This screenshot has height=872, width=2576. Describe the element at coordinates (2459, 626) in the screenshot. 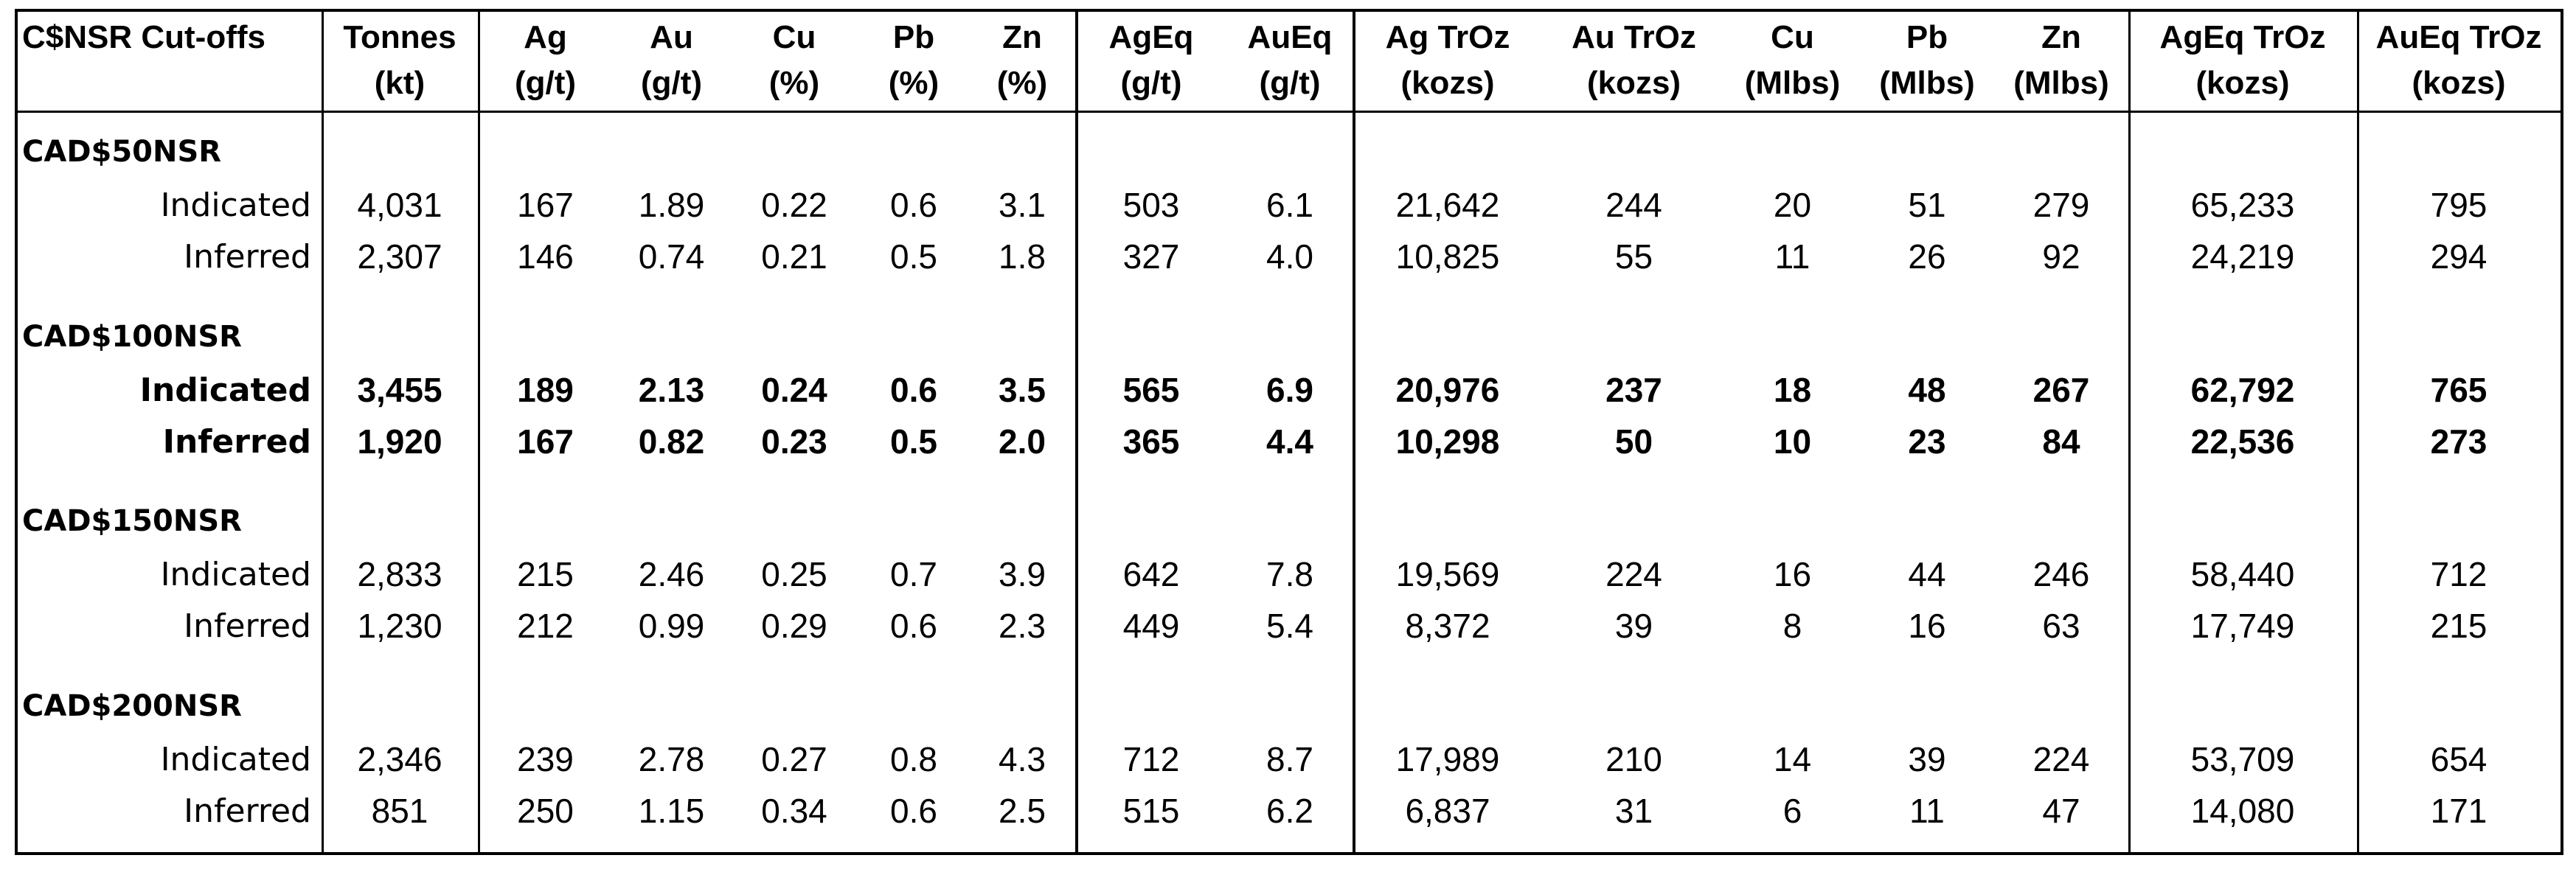

I see `table-cell: 215` at that location.